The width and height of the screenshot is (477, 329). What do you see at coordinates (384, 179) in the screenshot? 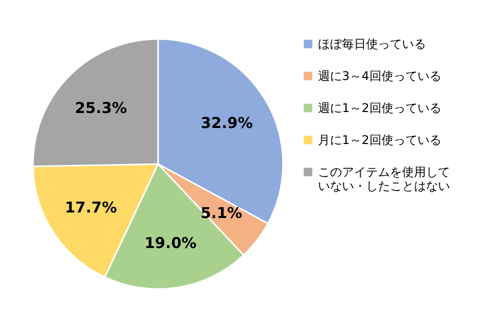
I see `legend-label: このアイテムを使用していない・したことはない` at bounding box center [384, 179].